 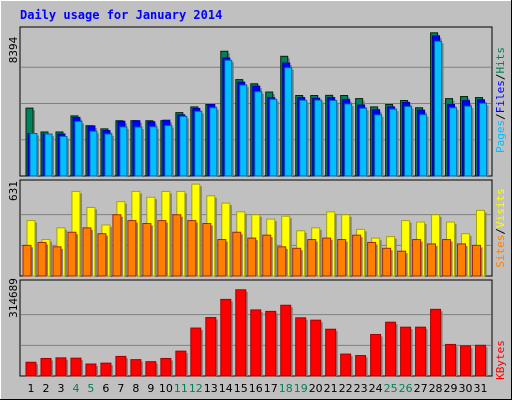 What do you see at coordinates (105, 388) in the screenshot?
I see `day-label: 6` at bounding box center [105, 388].